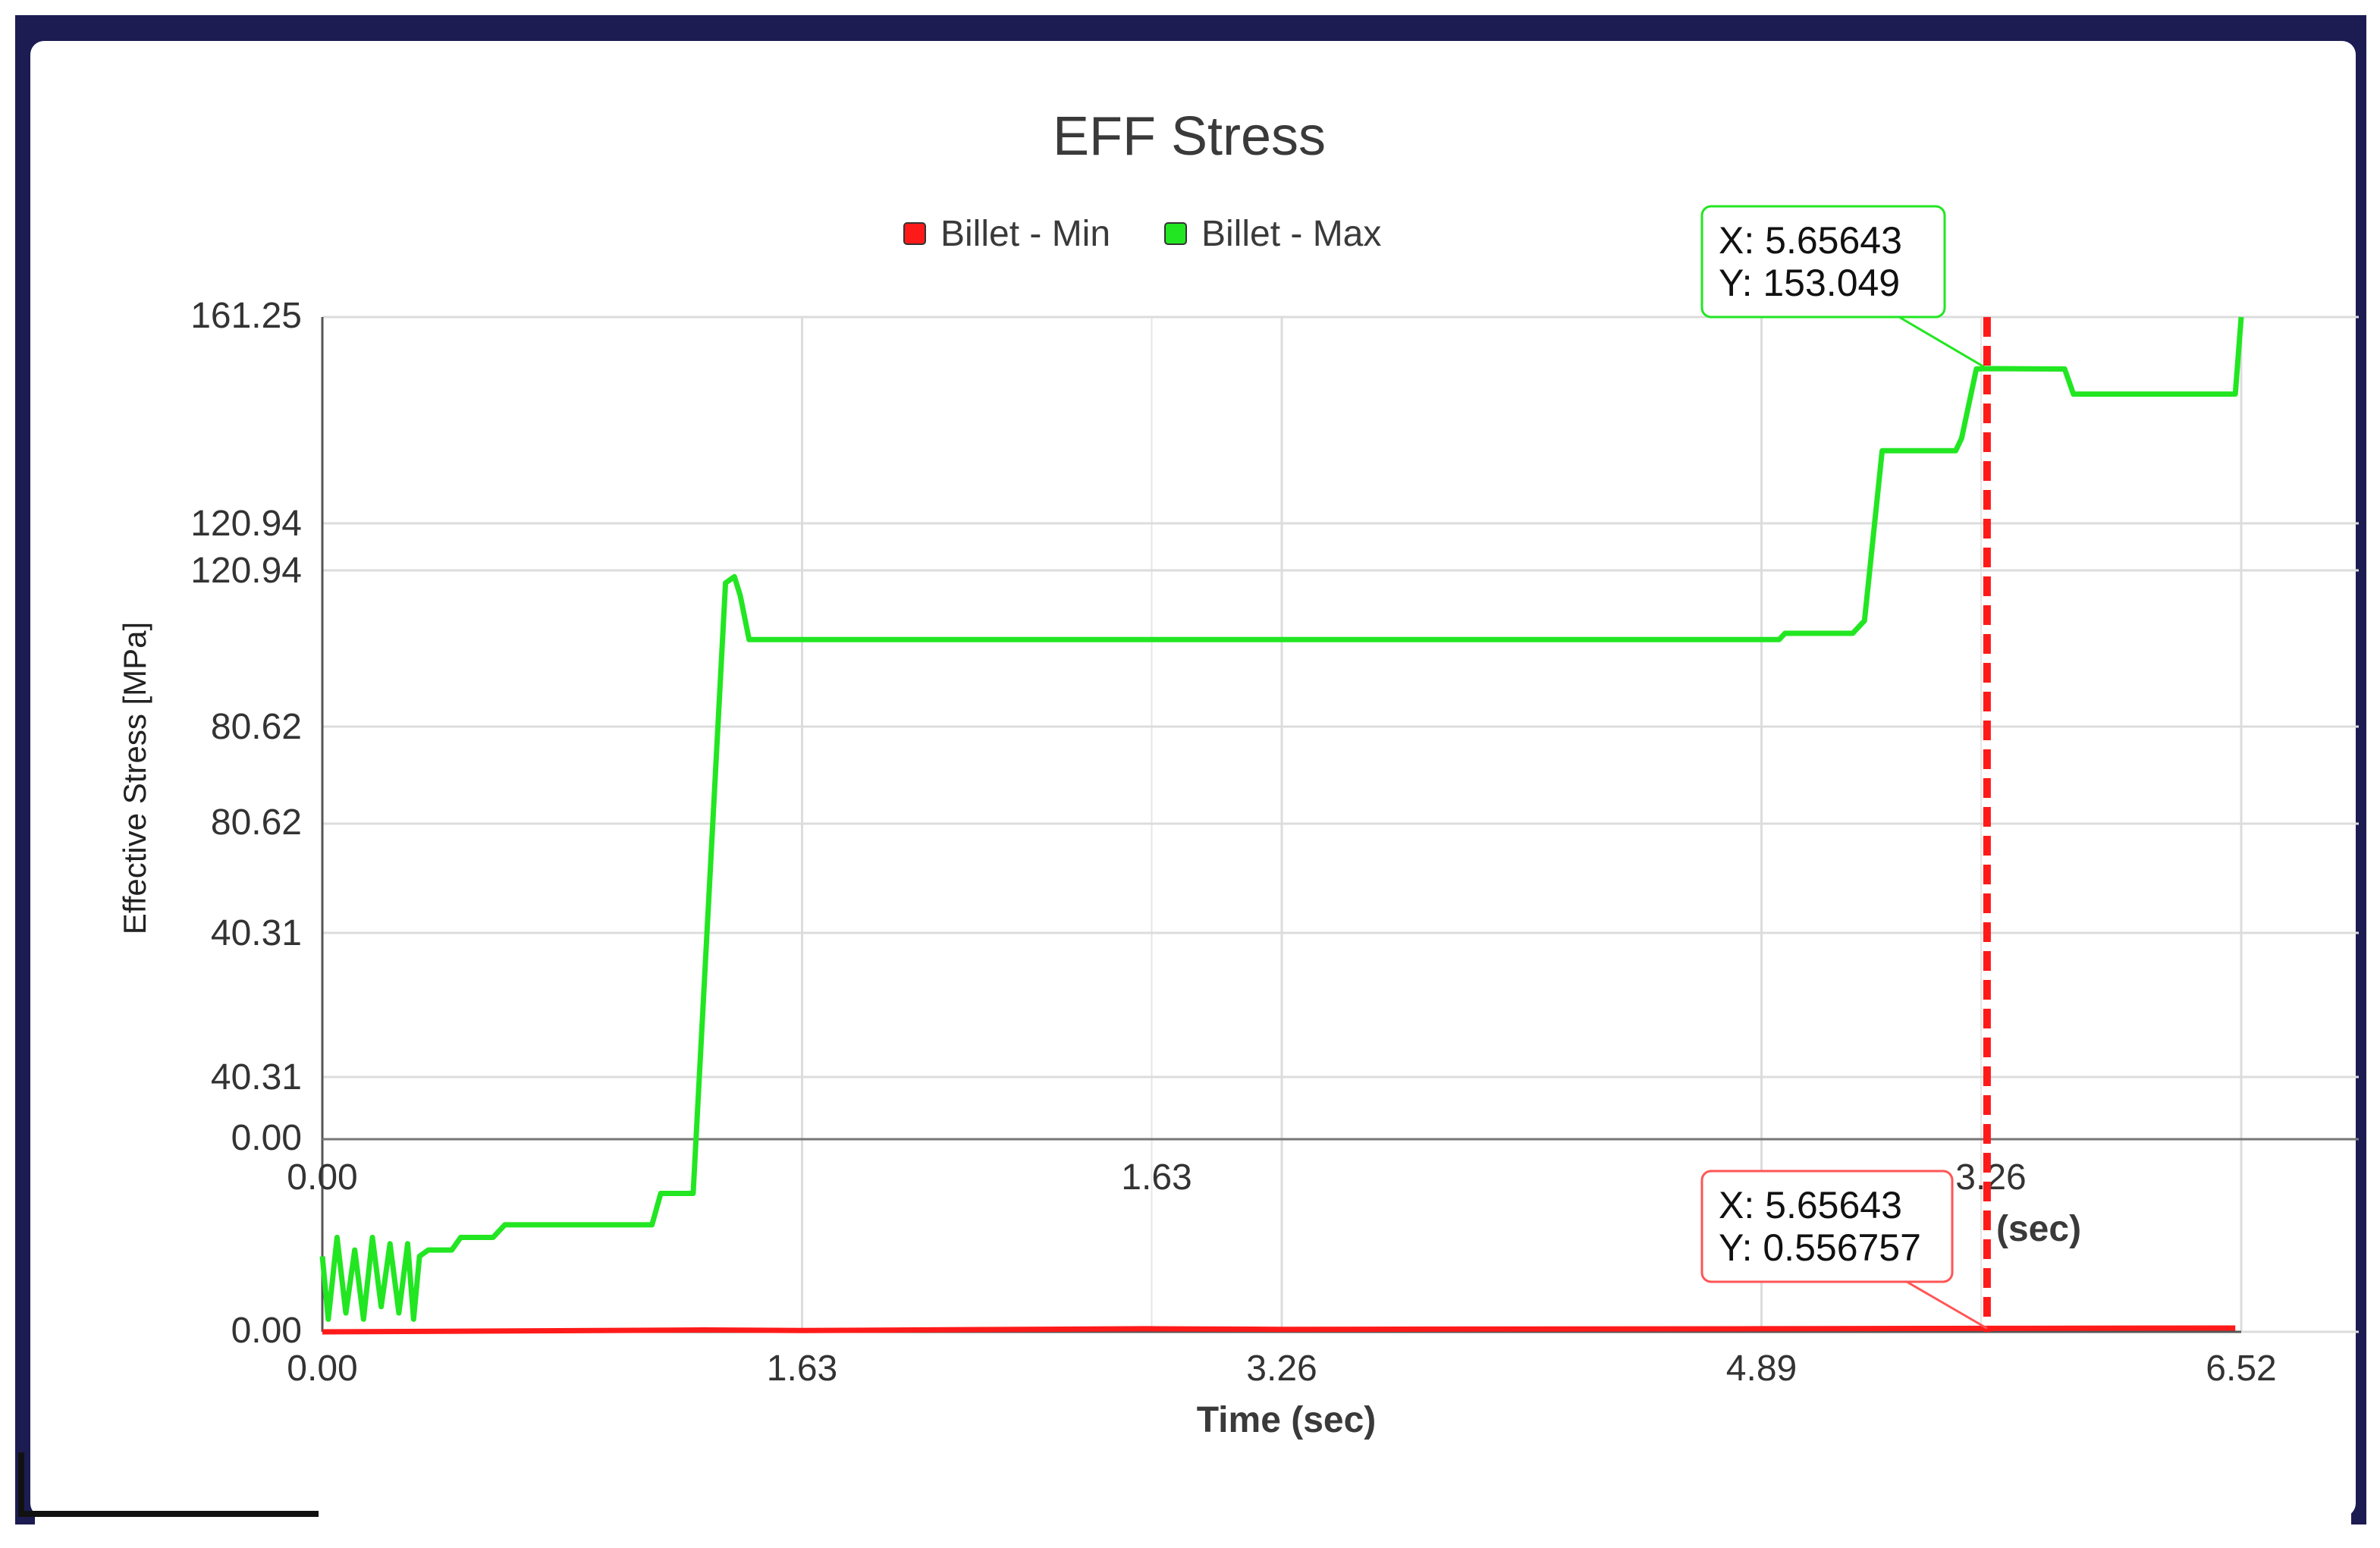 The width and height of the screenshot is (2380, 1548). What do you see at coordinates (1820, 1247) in the screenshot?
I see `callout-y-value: Y: 0.556757` at bounding box center [1820, 1247].